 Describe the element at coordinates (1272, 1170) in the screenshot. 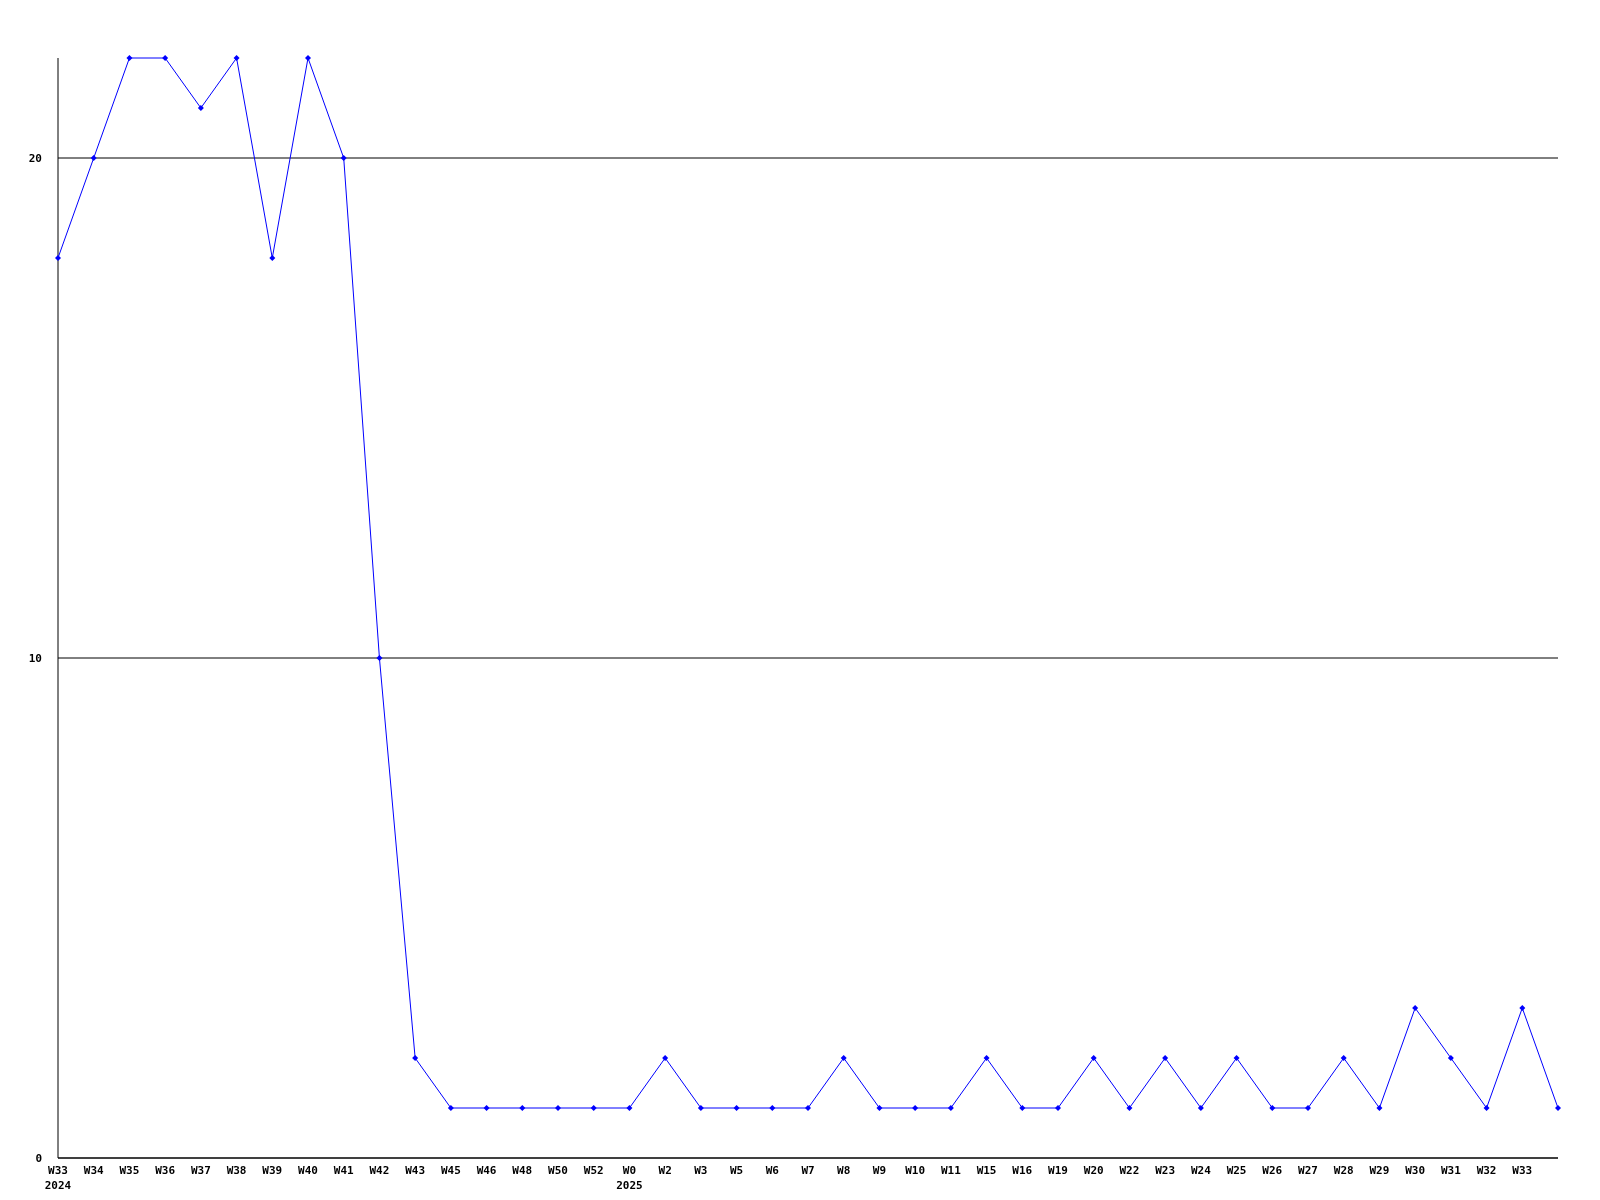

I see `x-tick-label: W26` at that location.